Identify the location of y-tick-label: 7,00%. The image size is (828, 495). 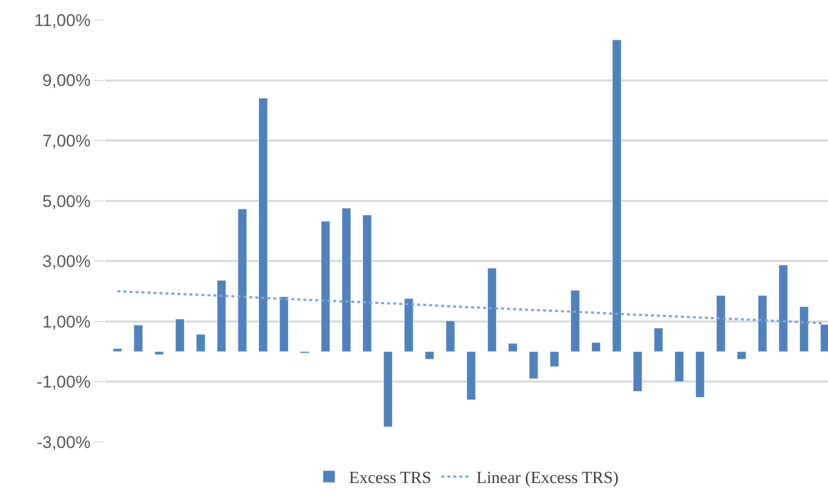
(66, 141).